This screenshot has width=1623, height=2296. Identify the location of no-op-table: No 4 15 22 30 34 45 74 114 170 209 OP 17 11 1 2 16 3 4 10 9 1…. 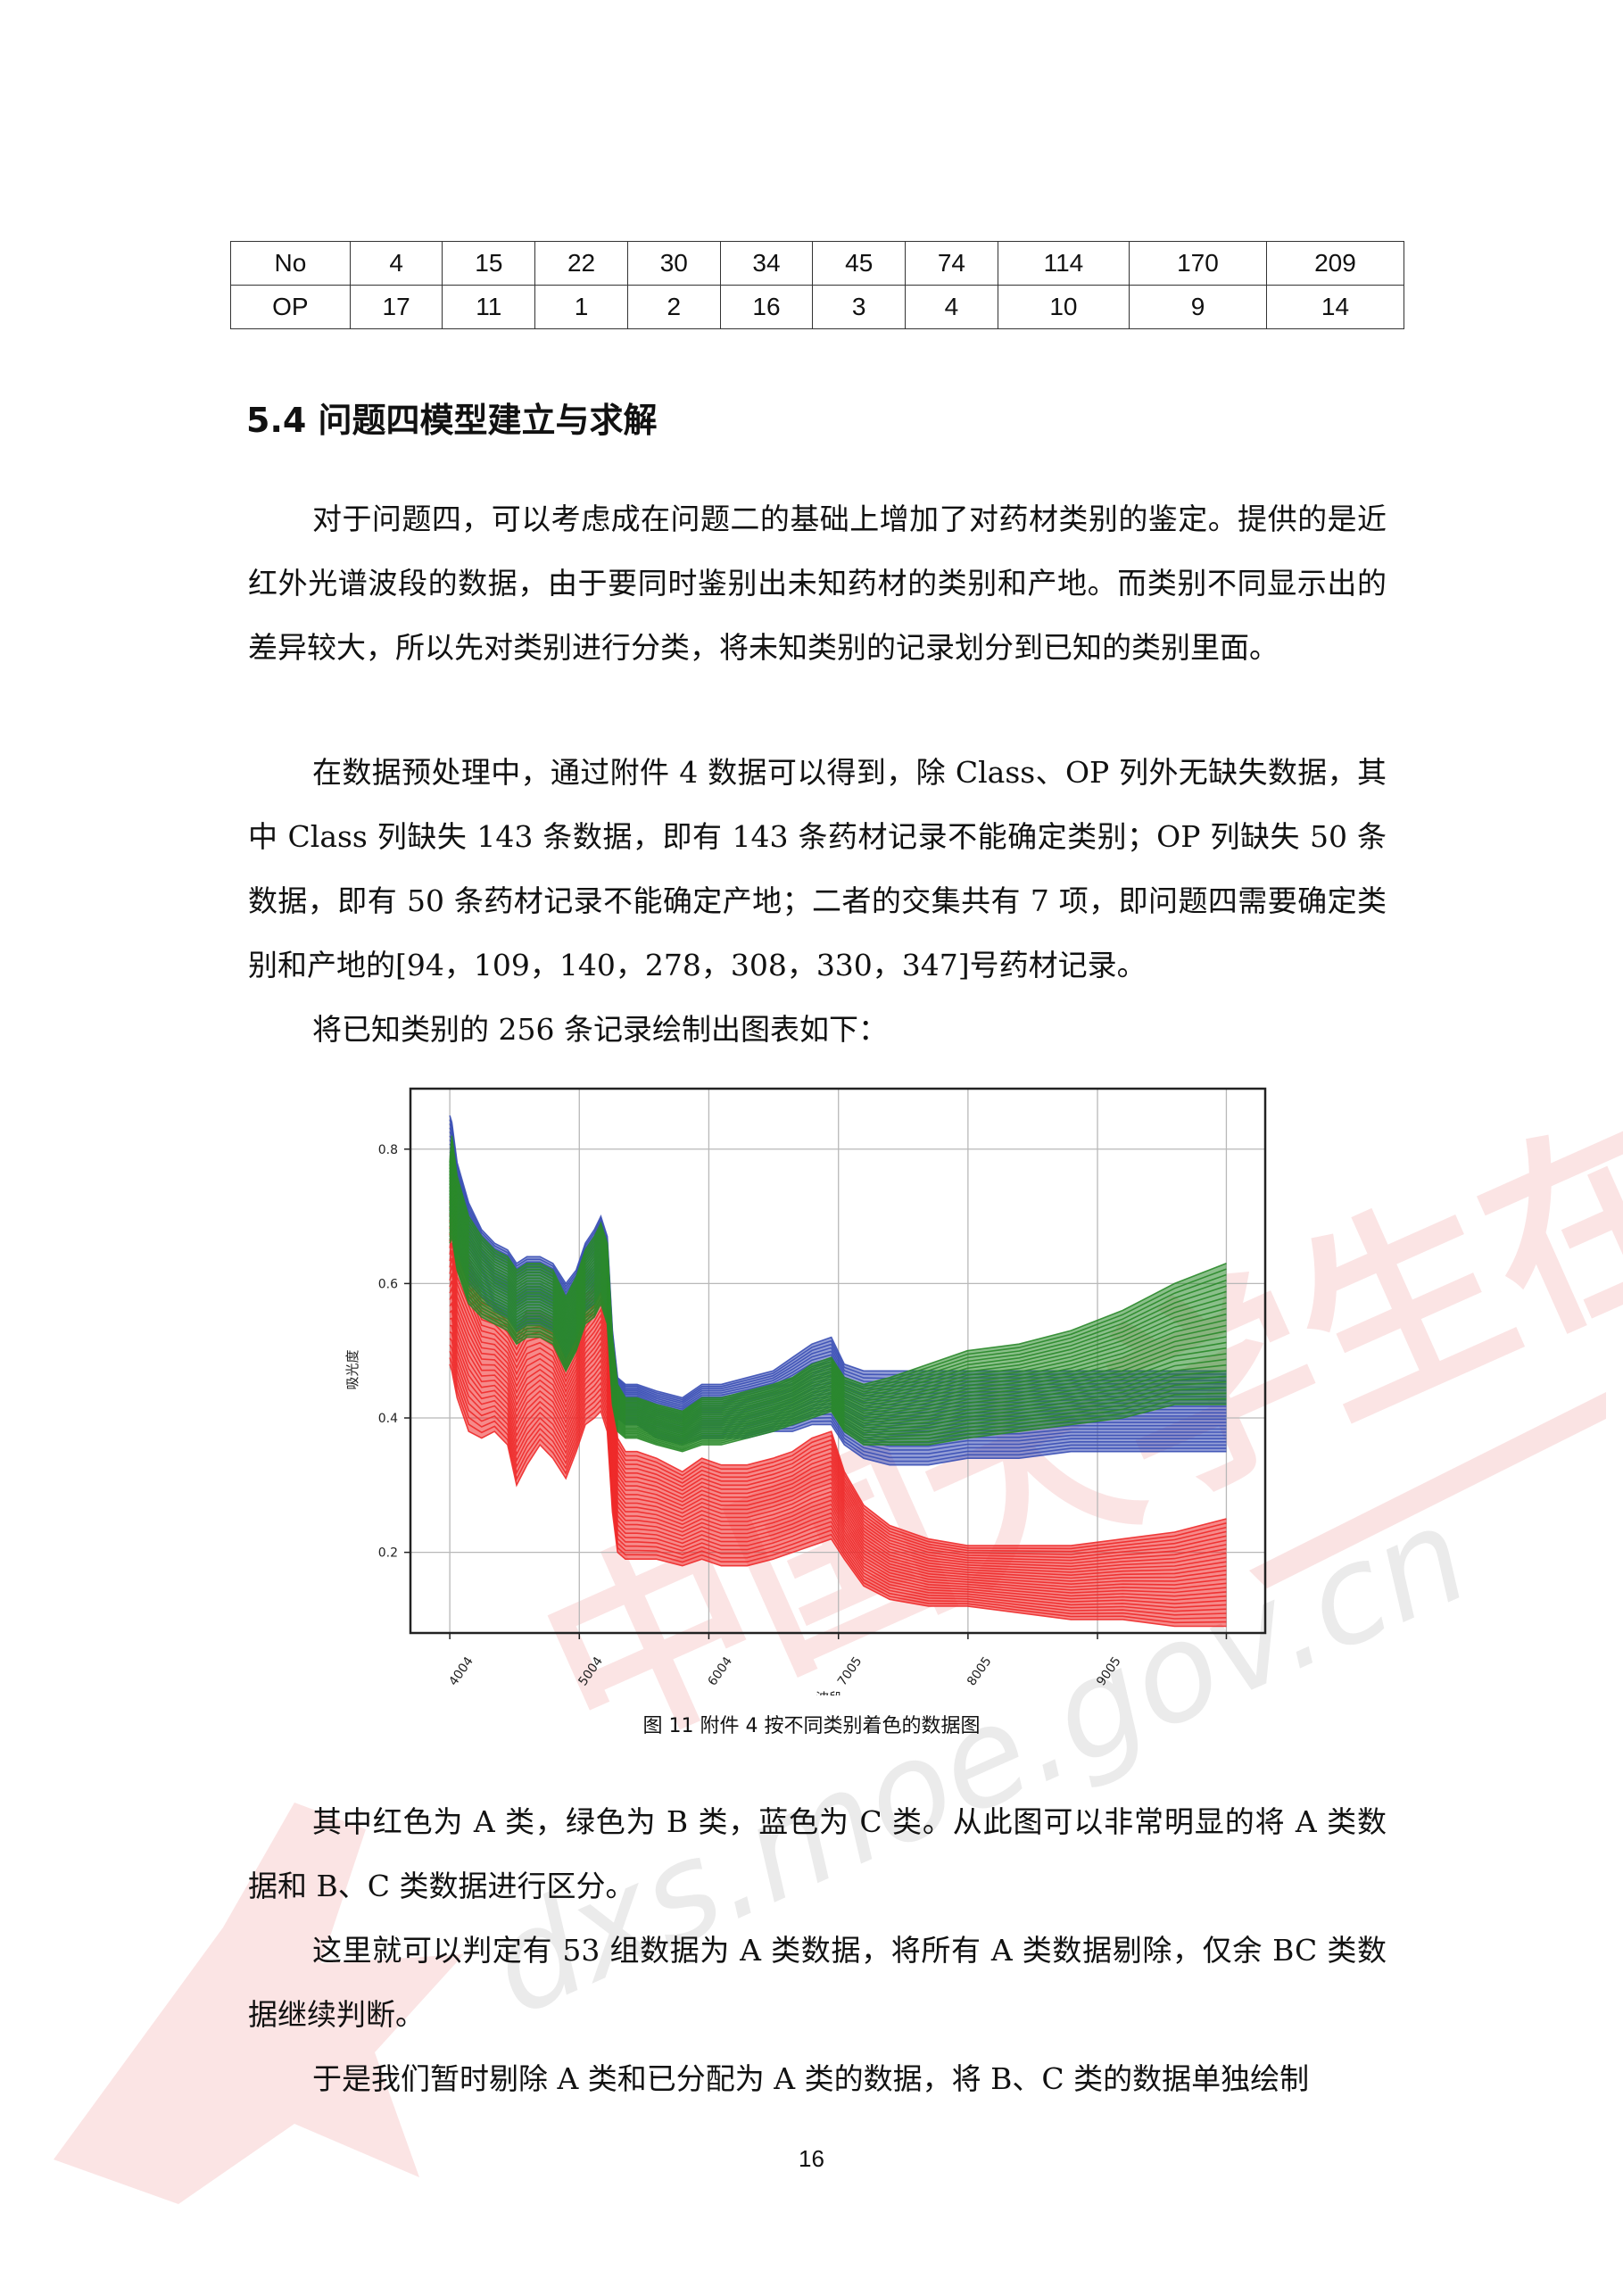
(817, 285).